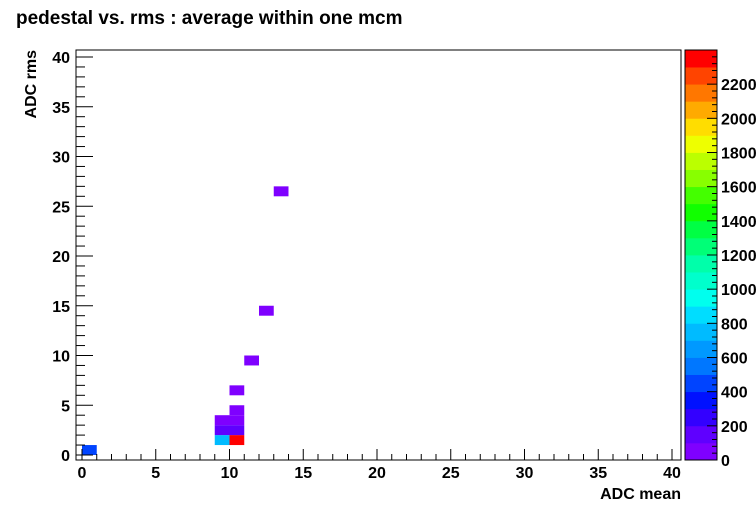 Image resolution: width=756 pixels, height=511 pixels. Describe the element at coordinates (725, 461) in the screenshot. I see `color-scale-tick-label: 0` at that location.